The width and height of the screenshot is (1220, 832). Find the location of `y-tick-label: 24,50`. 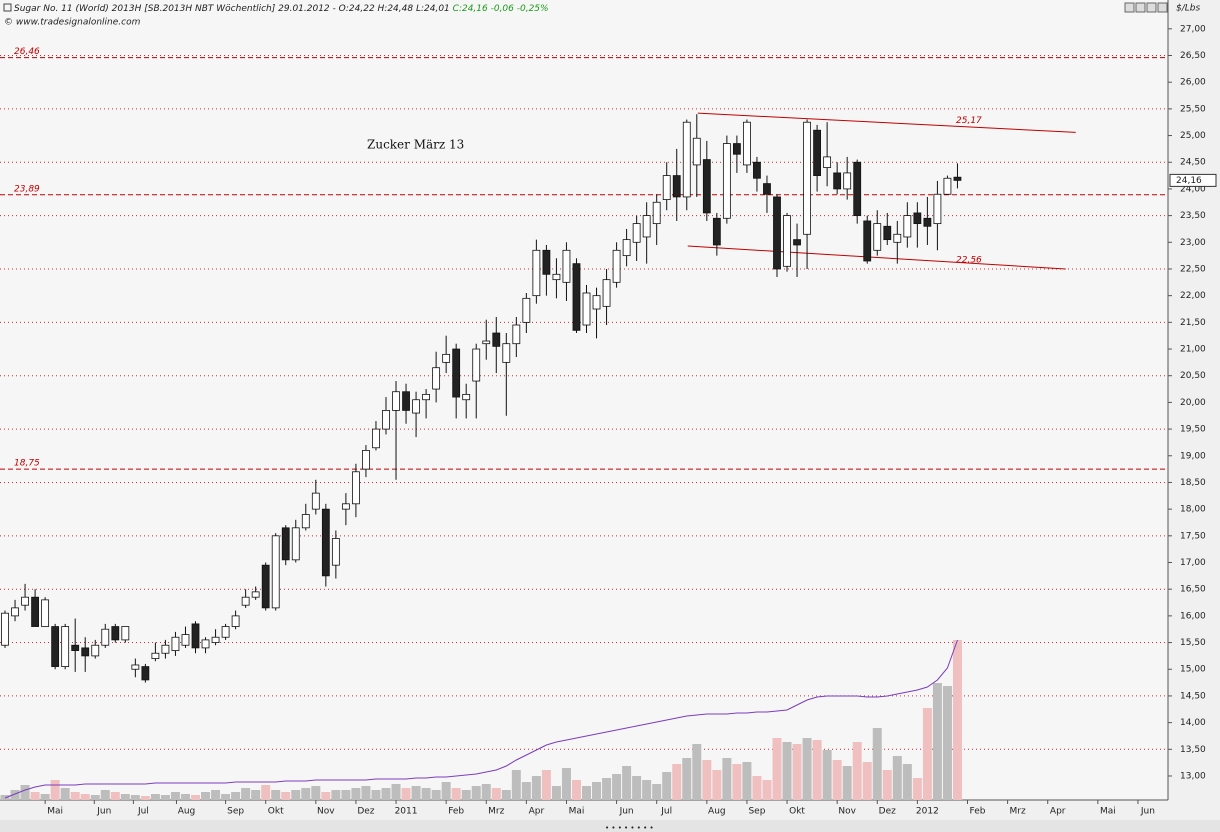

y-tick-label: 24,50 is located at coordinates (1193, 163).